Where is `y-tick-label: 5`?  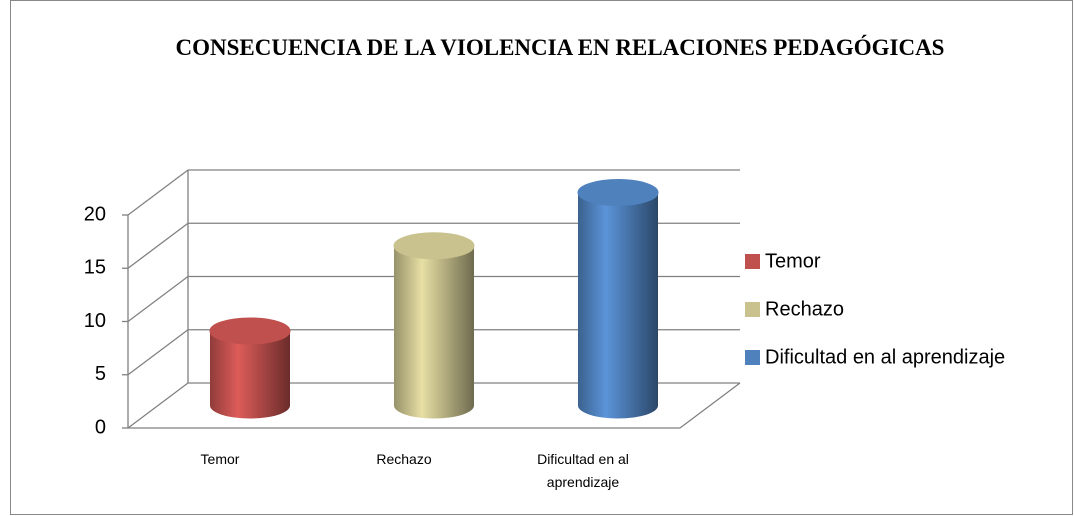
y-tick-label: 5 is located at coordinates (100, 374).